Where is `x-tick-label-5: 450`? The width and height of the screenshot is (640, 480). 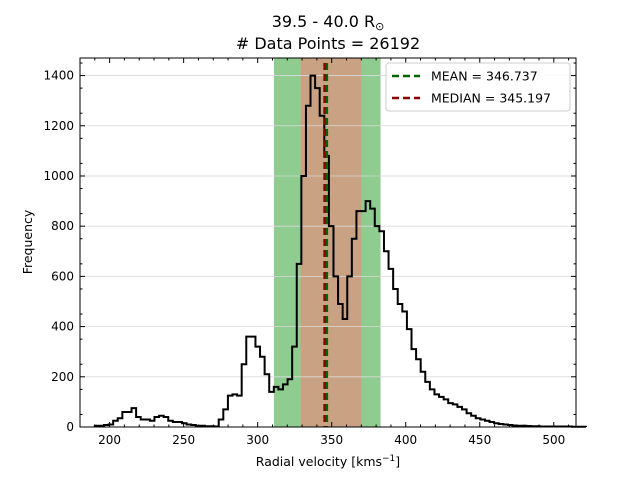
x-tick-label-5: 450 is located at coordinates (479, 440).